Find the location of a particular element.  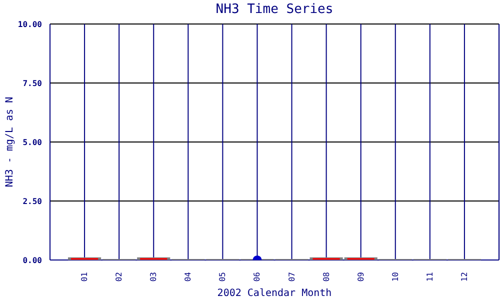

y-tick-label: 0.00 is located at coordinates (32, 260).